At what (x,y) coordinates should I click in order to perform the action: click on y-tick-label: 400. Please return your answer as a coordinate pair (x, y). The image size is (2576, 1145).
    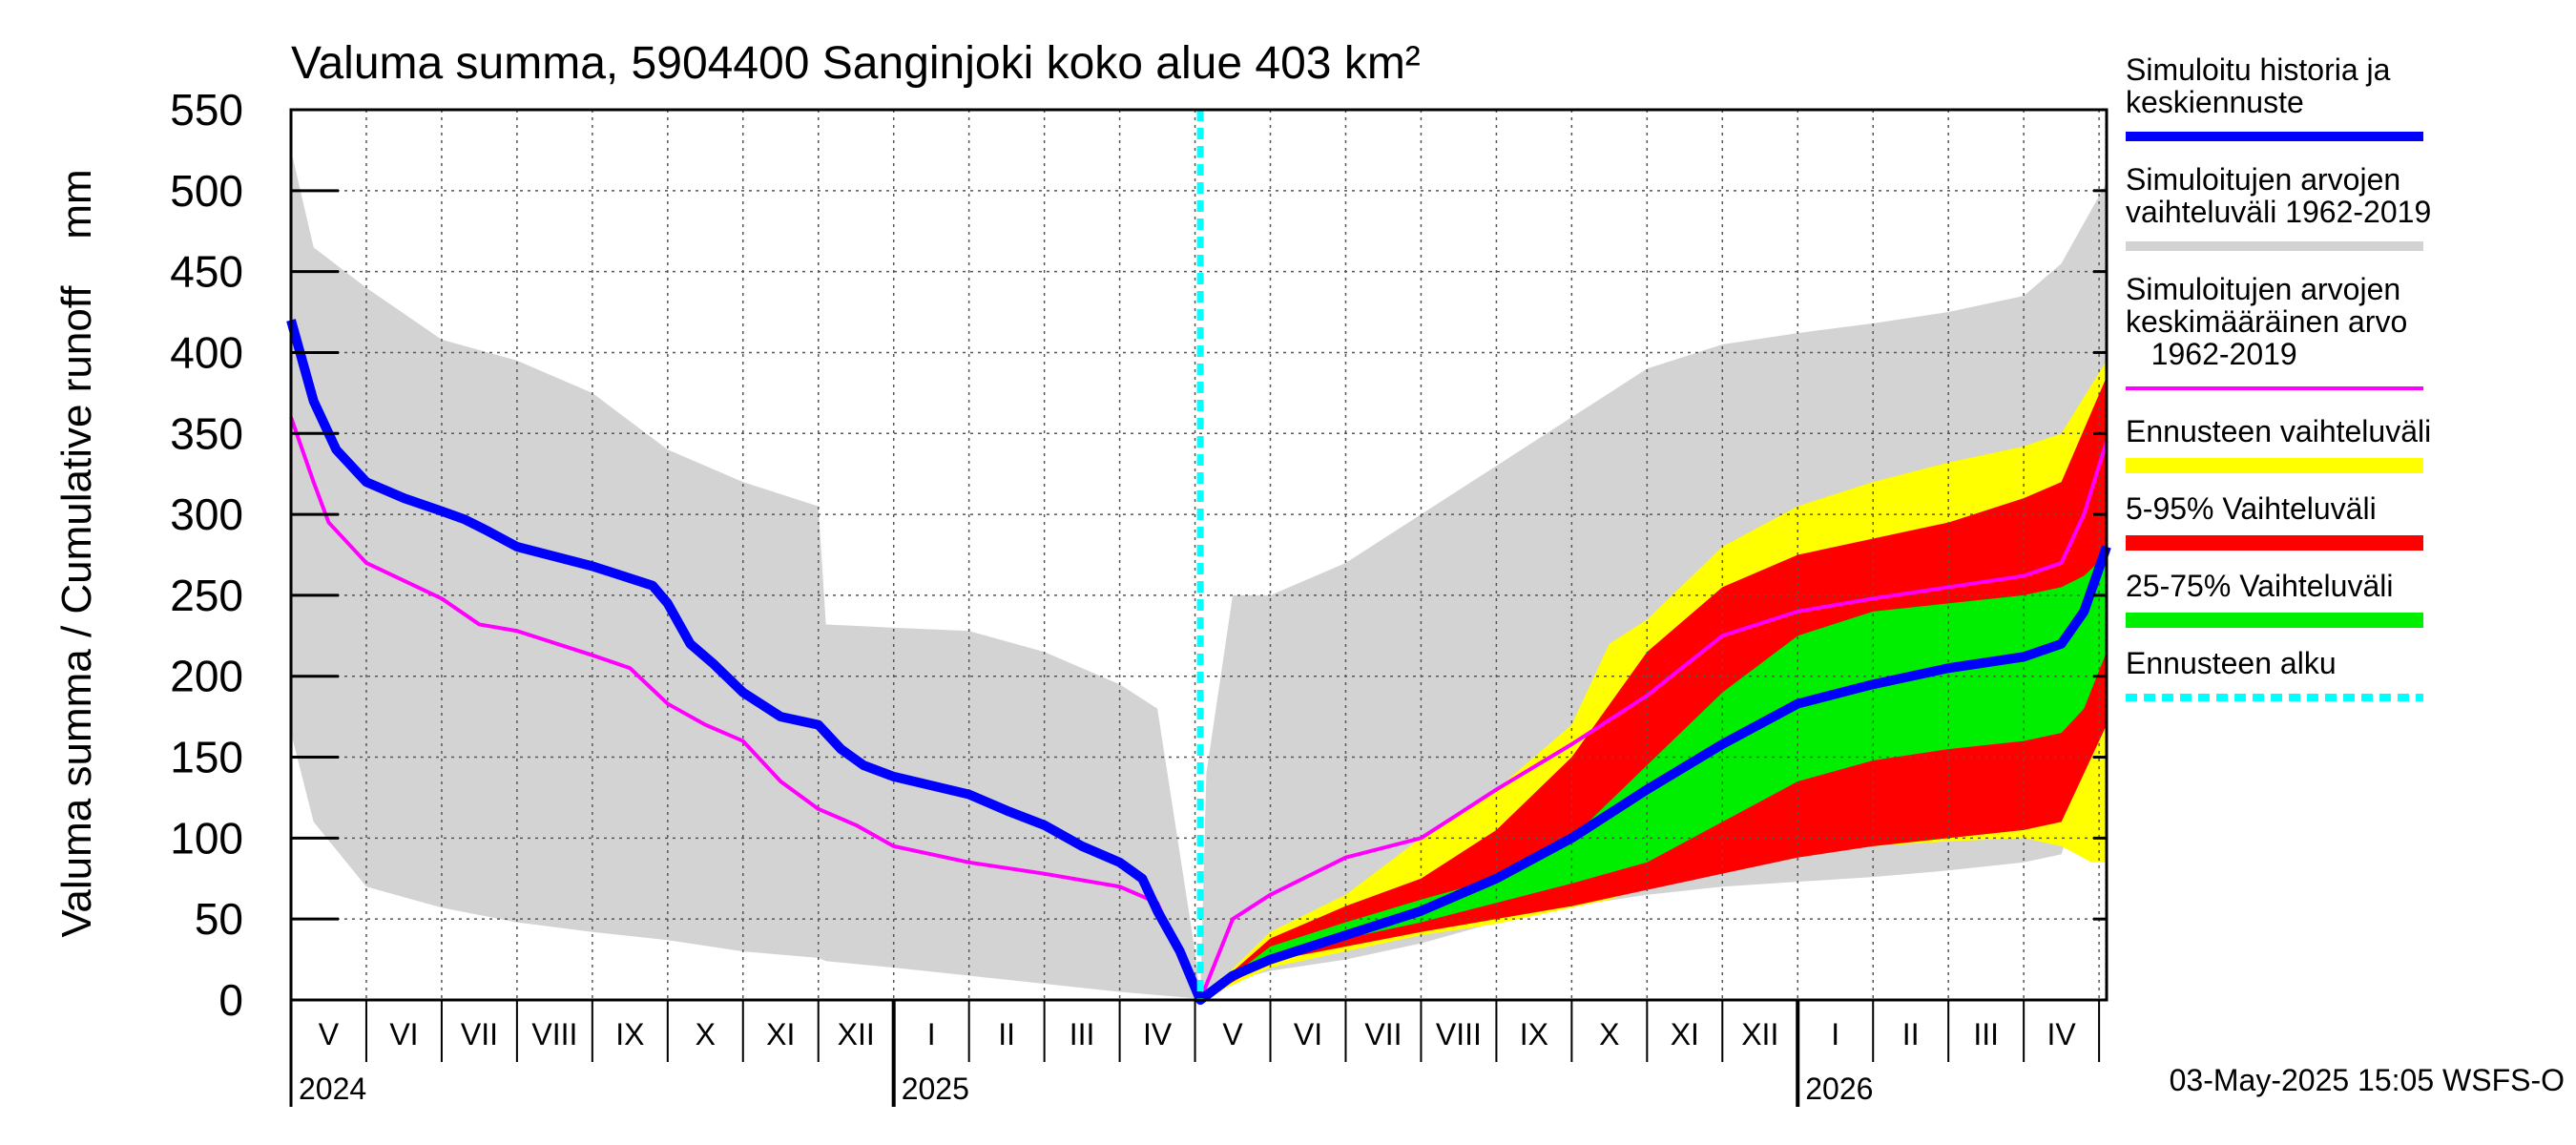
    Looking at the image, I should click on (206, 352).